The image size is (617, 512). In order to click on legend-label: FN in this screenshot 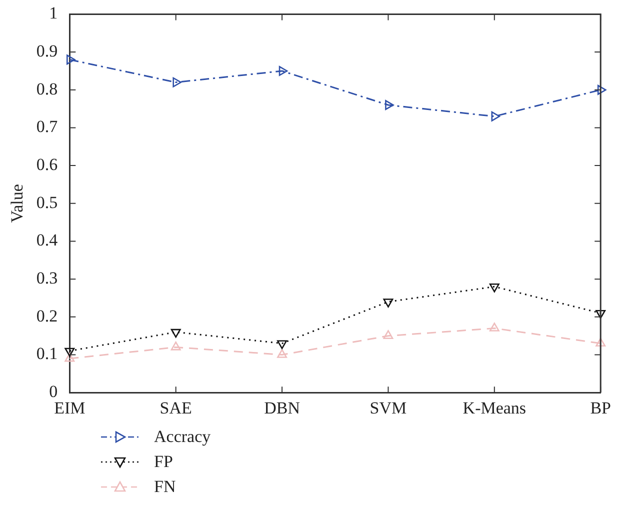, I will do `click(165, 486)`.